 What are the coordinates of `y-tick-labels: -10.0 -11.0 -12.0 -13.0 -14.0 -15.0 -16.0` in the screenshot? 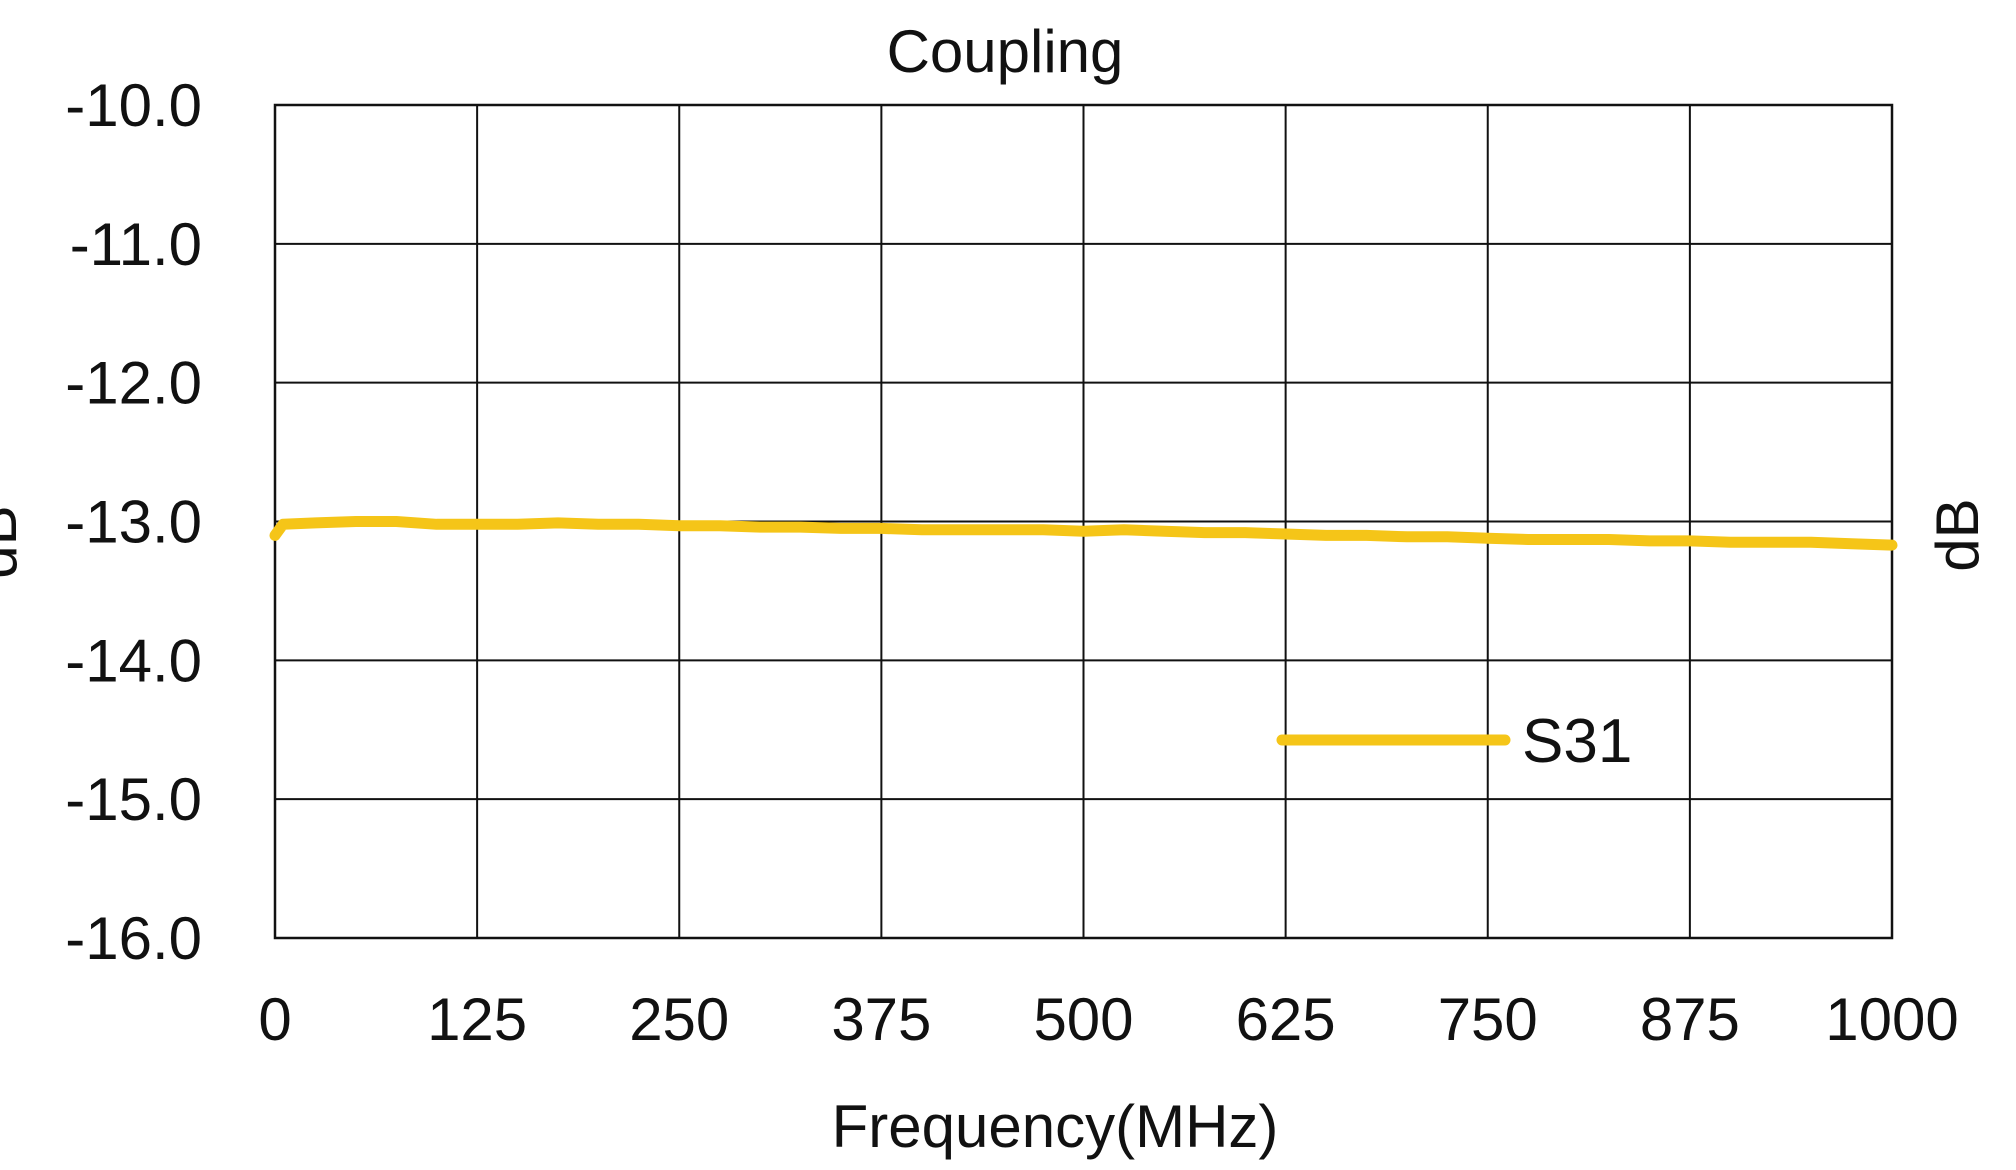 It's located at (133, 522).